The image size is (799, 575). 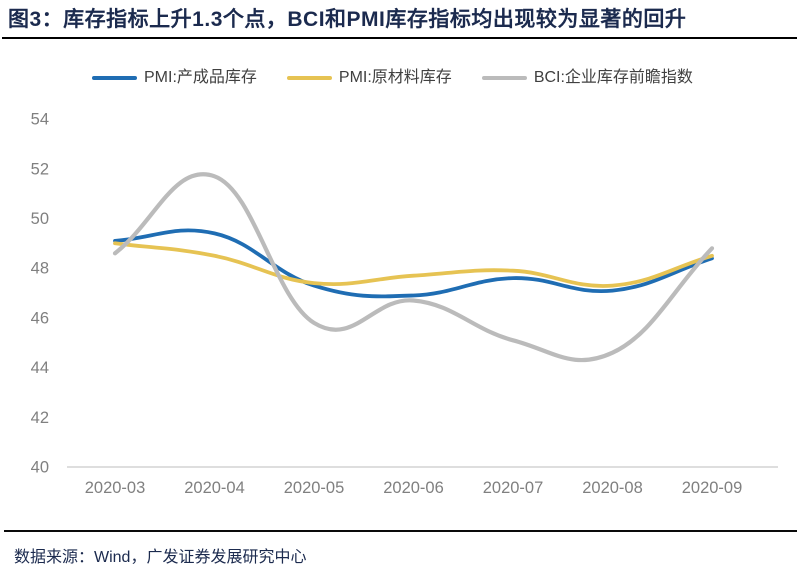 What do you see at coordinates (40, 294) in the screenshot?
I see `y-axis-tick-labels: 40 42 44 46 48 50 52 54` at bounding box center [40, 294].